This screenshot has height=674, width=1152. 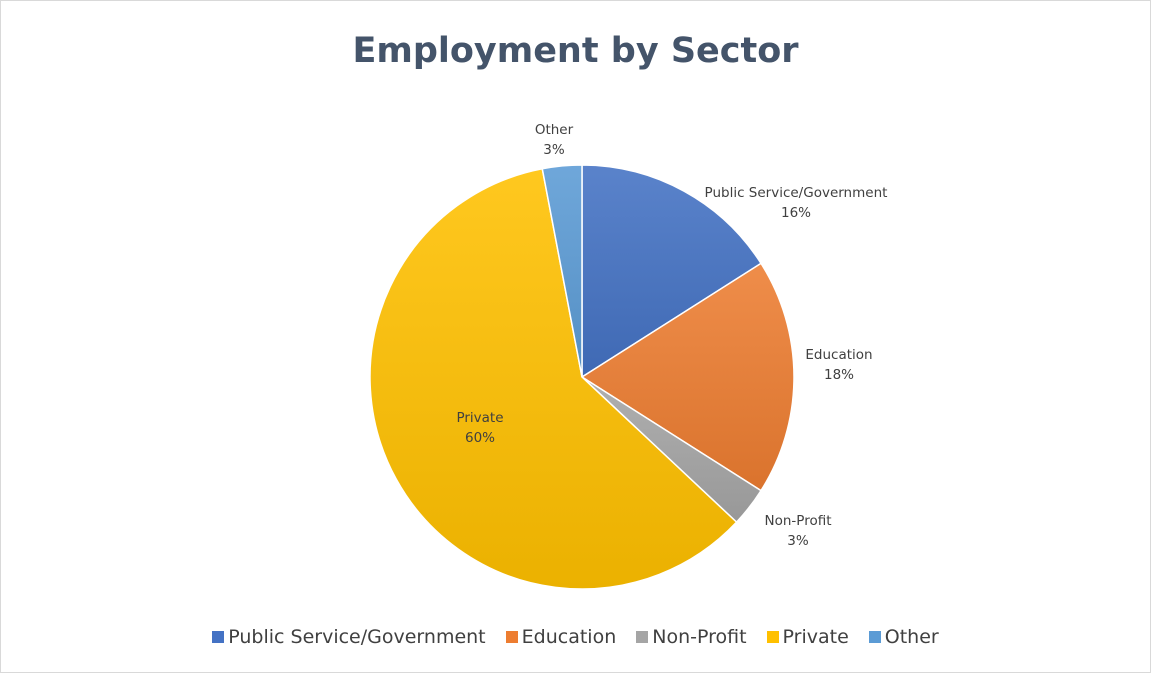 What do you see at coordinates (798, 521) in the screenshot?
I see `slice-category-label: Non-Profit` at bounding box center [798, 521].